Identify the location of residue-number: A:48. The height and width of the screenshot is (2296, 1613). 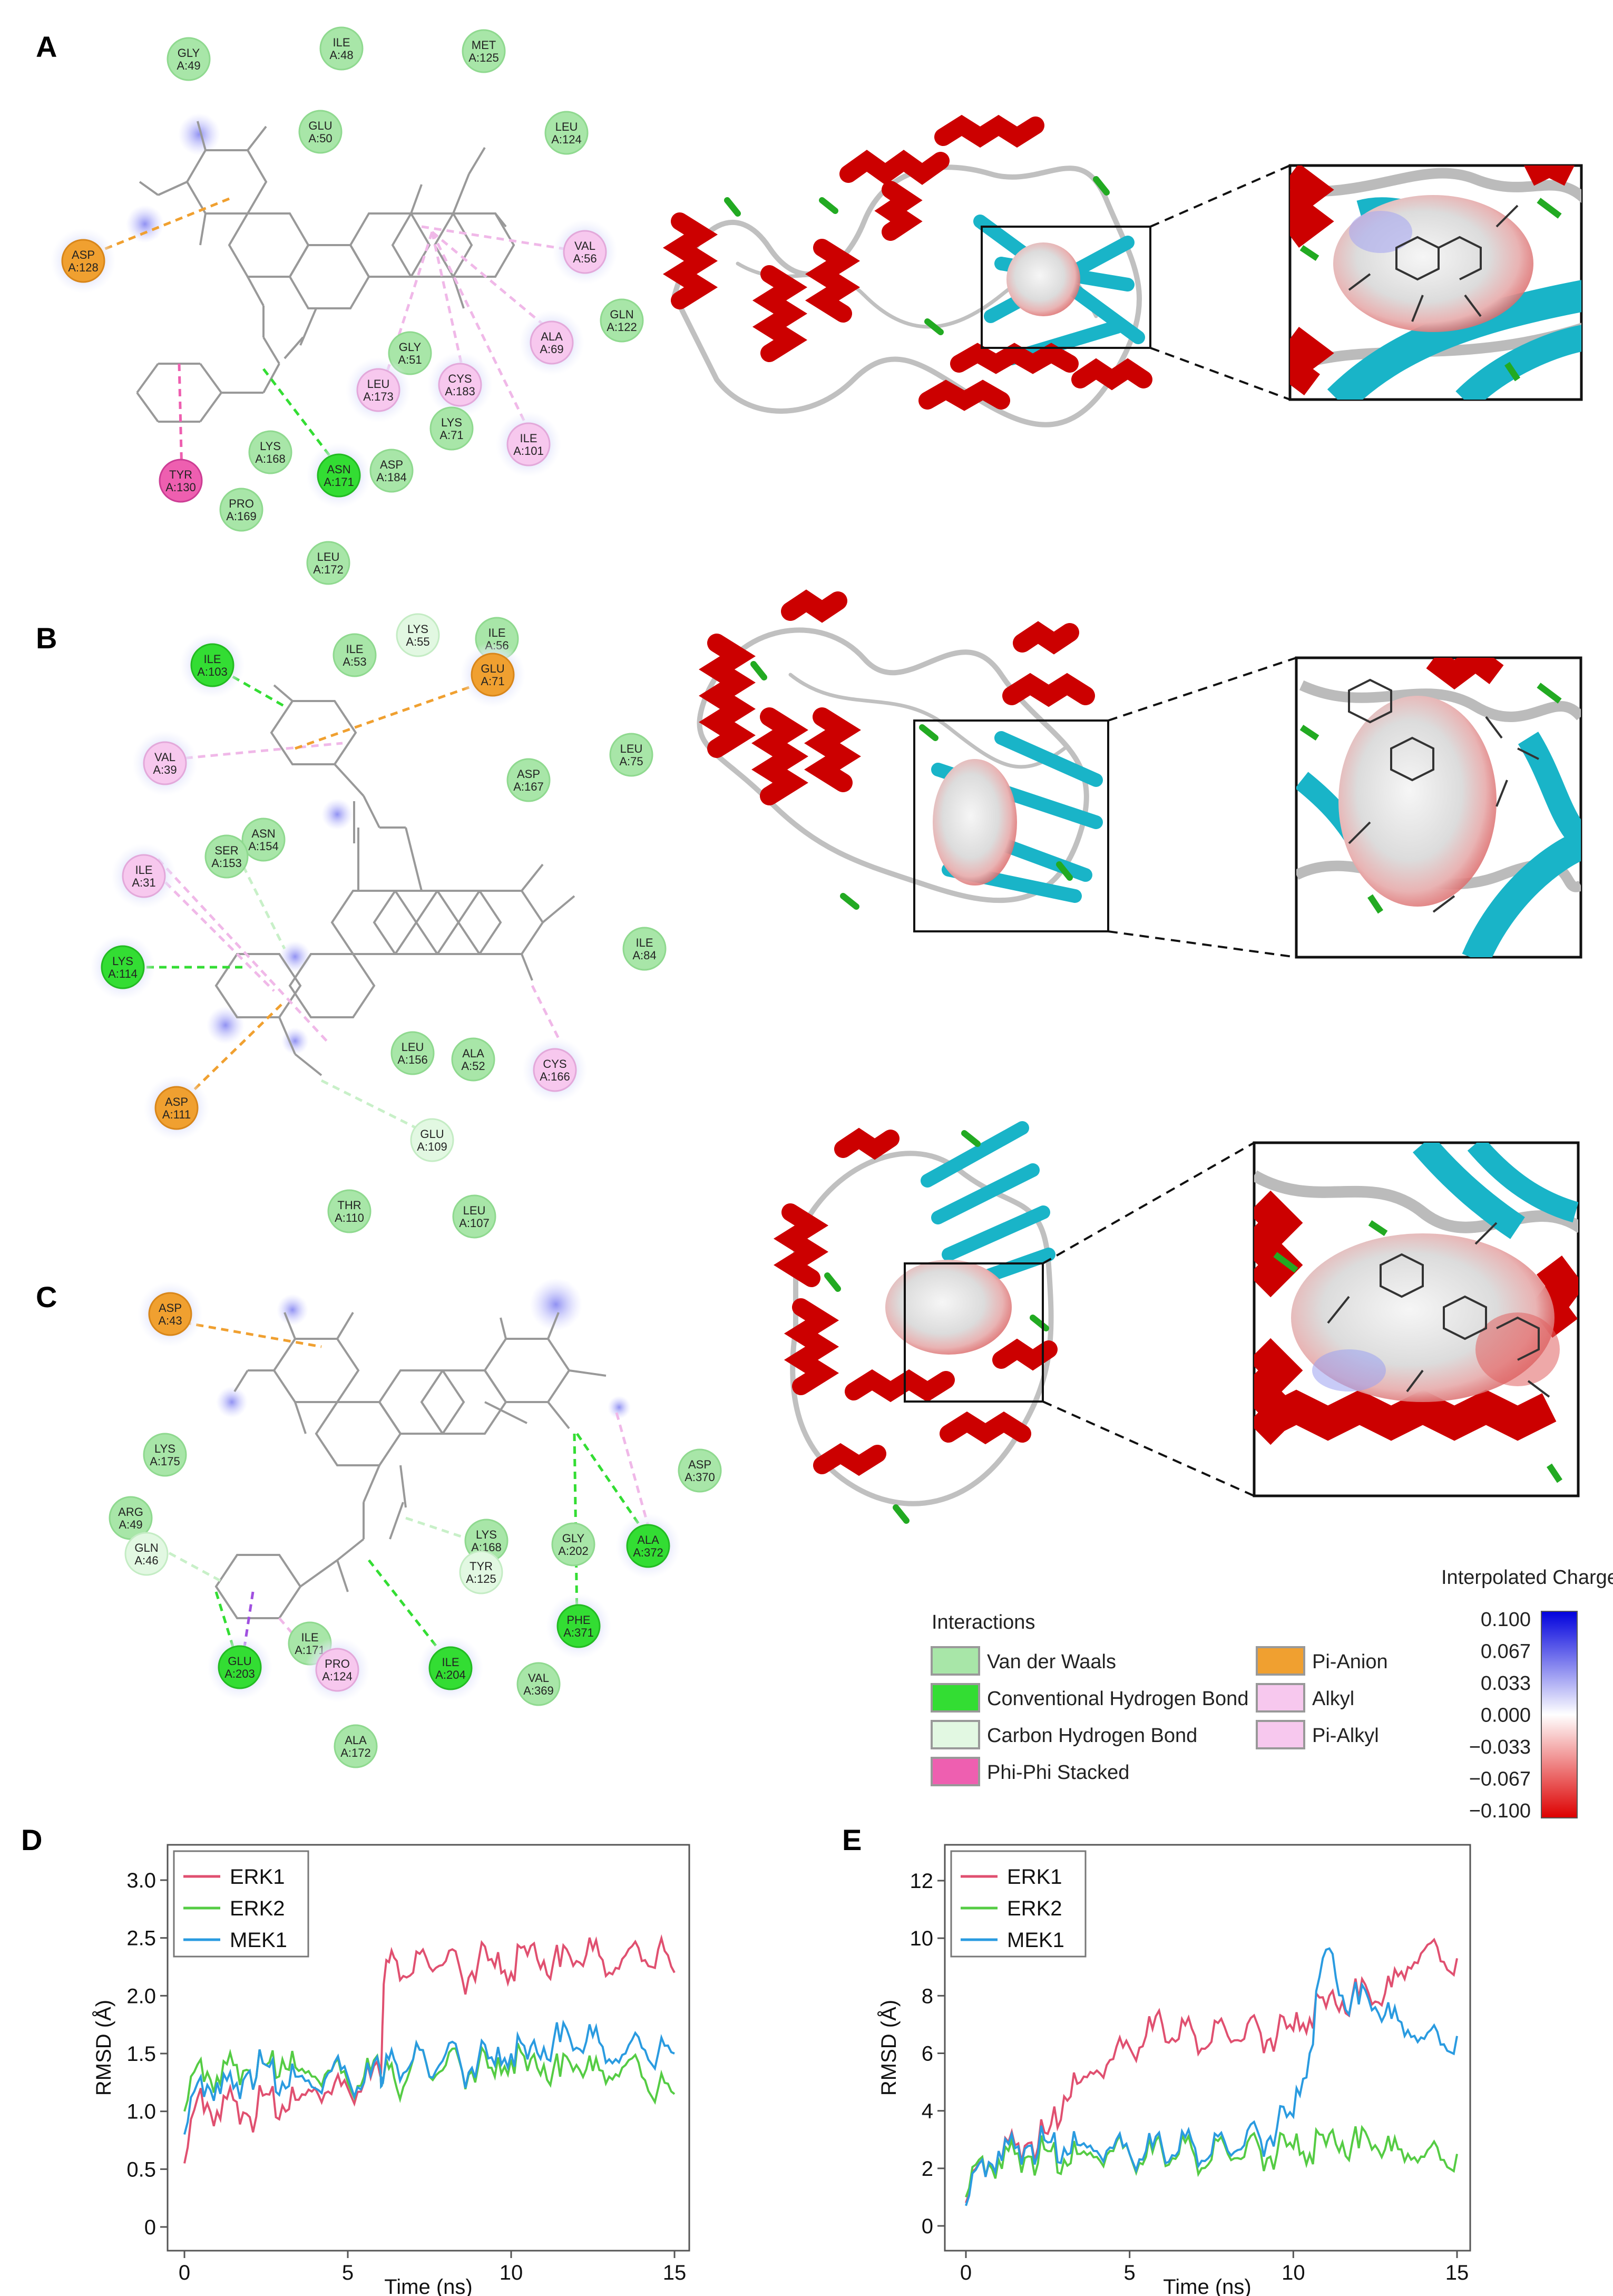
(341, 55).